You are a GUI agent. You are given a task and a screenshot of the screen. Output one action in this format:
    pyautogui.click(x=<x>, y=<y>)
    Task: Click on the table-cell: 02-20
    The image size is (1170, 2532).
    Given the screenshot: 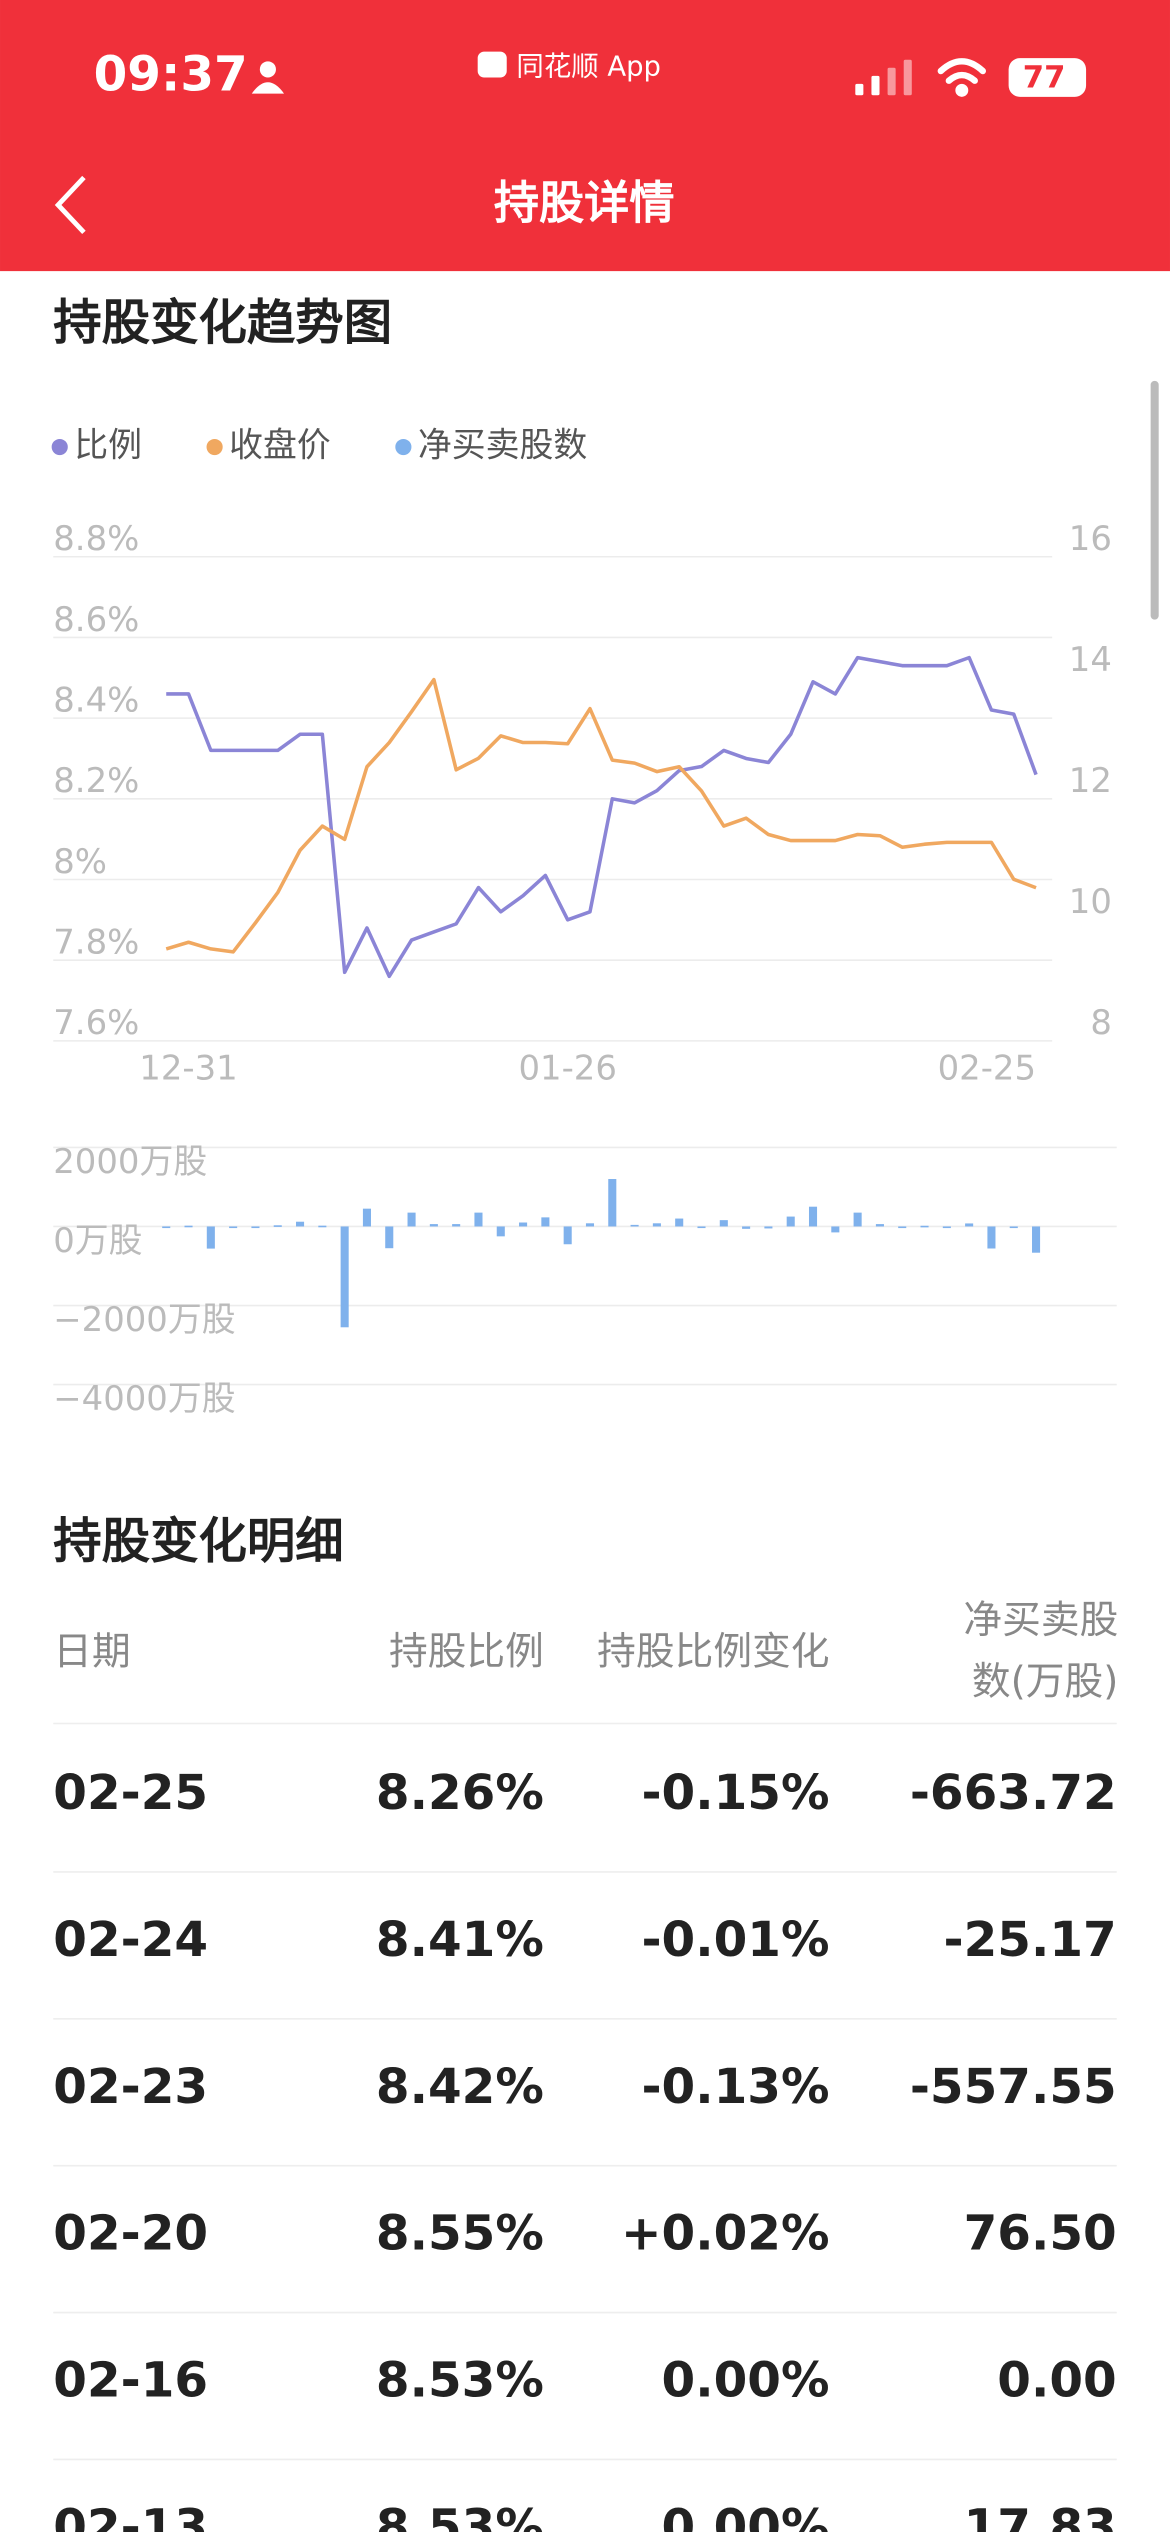 What is the action you would take?
    pyautogui.click(x=130, y=2234)
    